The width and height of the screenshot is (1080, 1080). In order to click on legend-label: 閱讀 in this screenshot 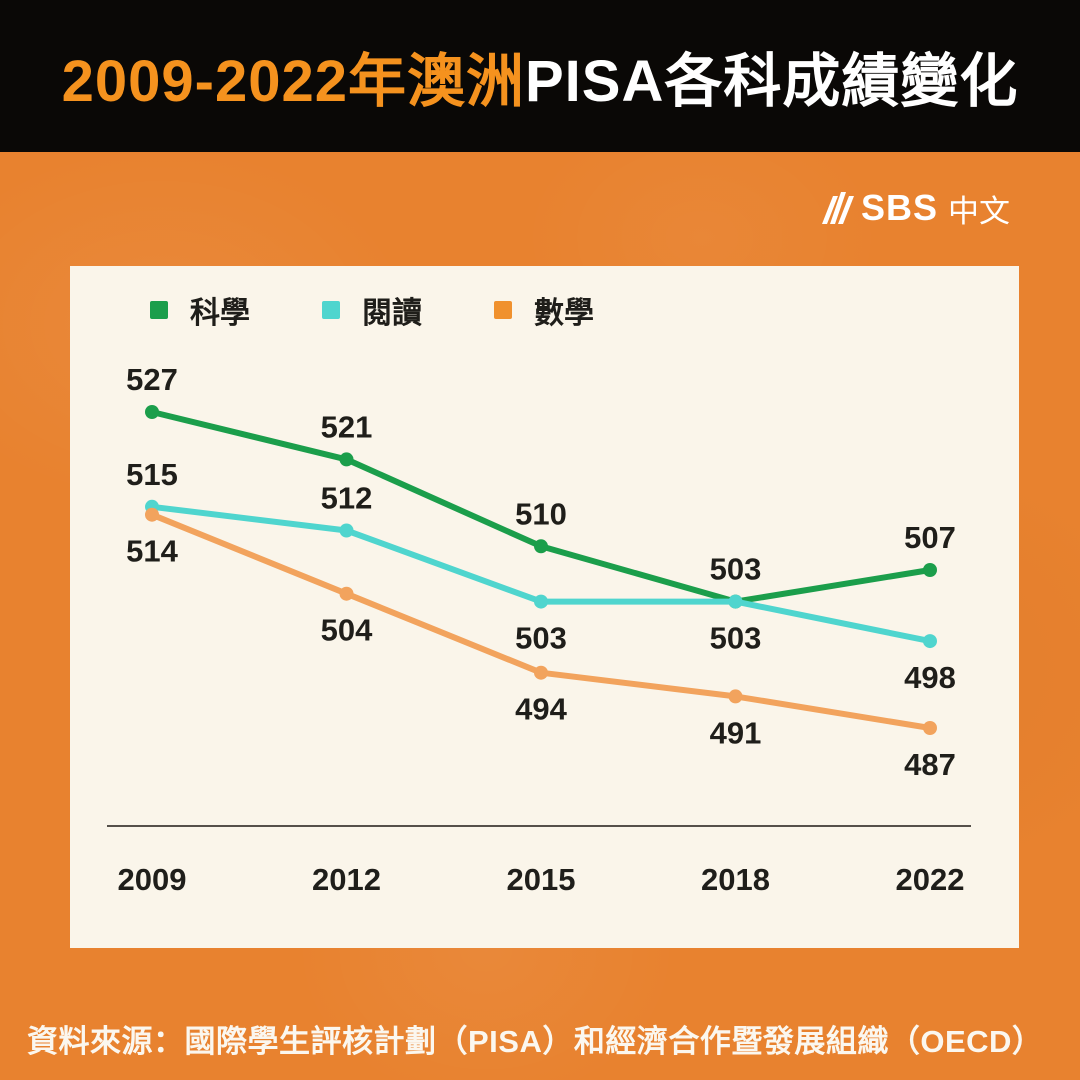, I will do `click(392, 313)`.